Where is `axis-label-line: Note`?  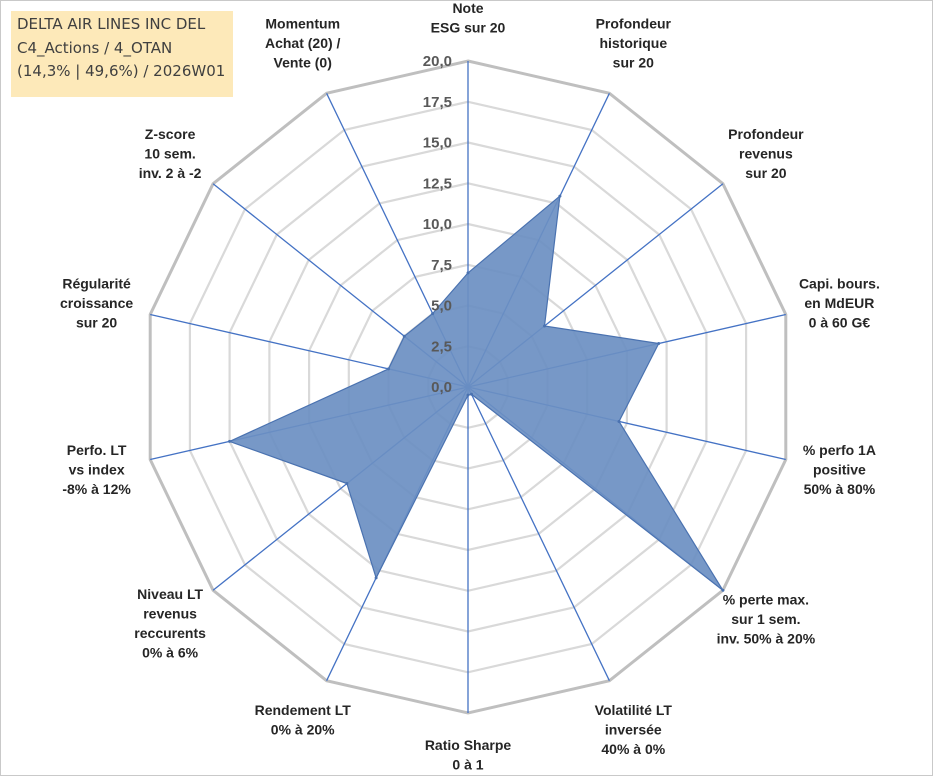
axis-label-line: Note is located at coordinates (467, 8).